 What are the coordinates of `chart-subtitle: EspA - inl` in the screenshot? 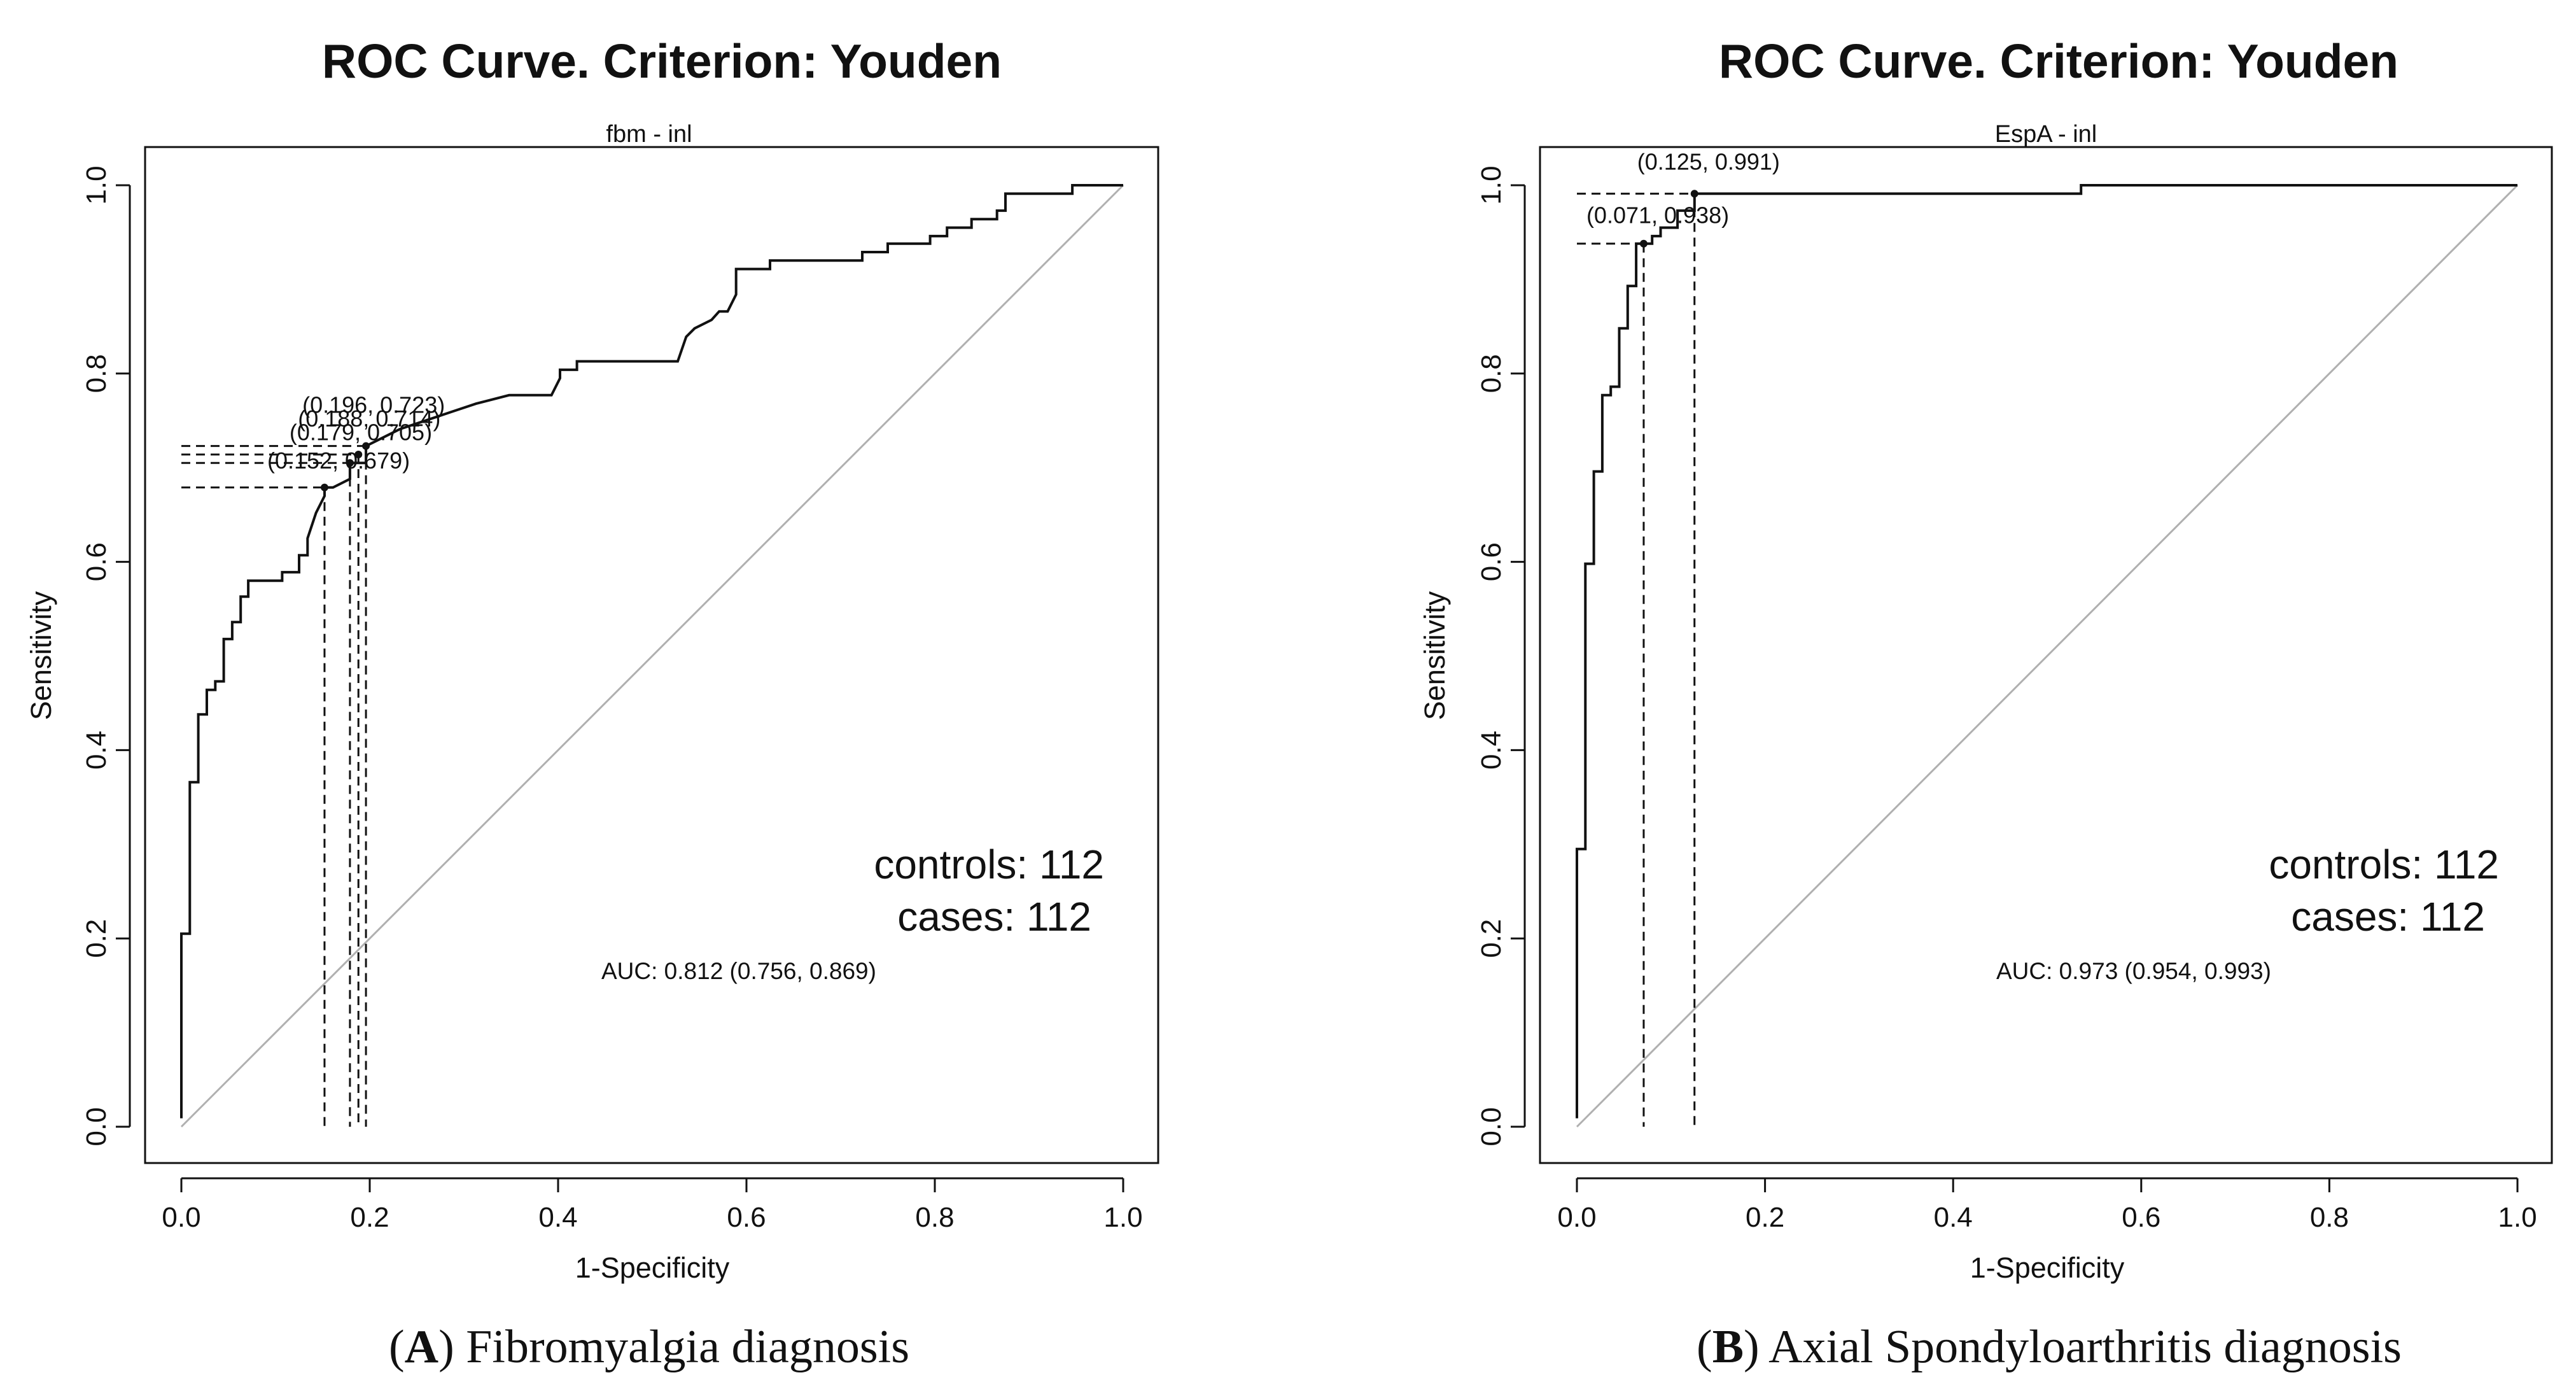 It's located at (2046, 134).